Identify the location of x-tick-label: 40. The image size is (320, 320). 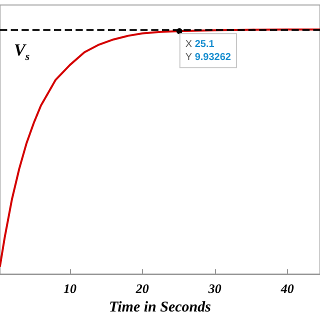
(287, 288).